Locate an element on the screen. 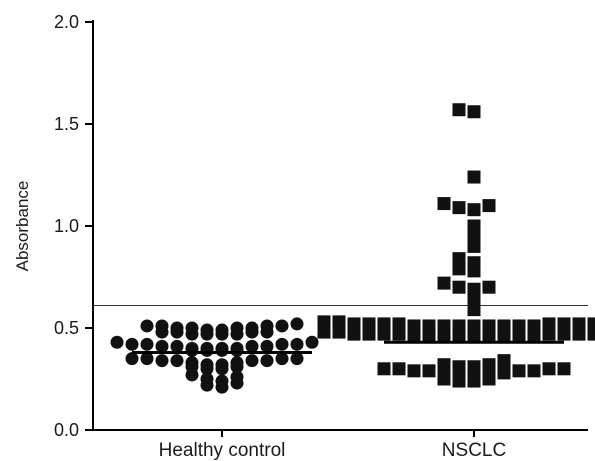 This screenshot has height=461, width=595. x-category-label: Healthy control is located at coordinates (222, 450).